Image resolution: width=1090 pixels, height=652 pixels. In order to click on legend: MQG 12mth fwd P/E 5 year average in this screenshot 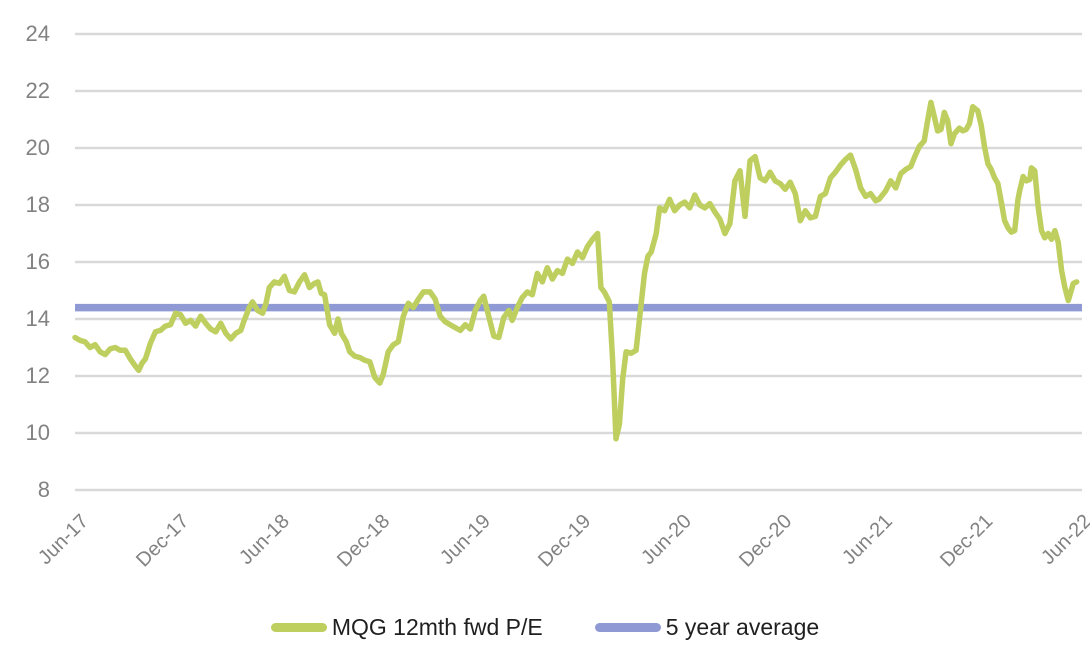, I will do `click(545, 627)`.